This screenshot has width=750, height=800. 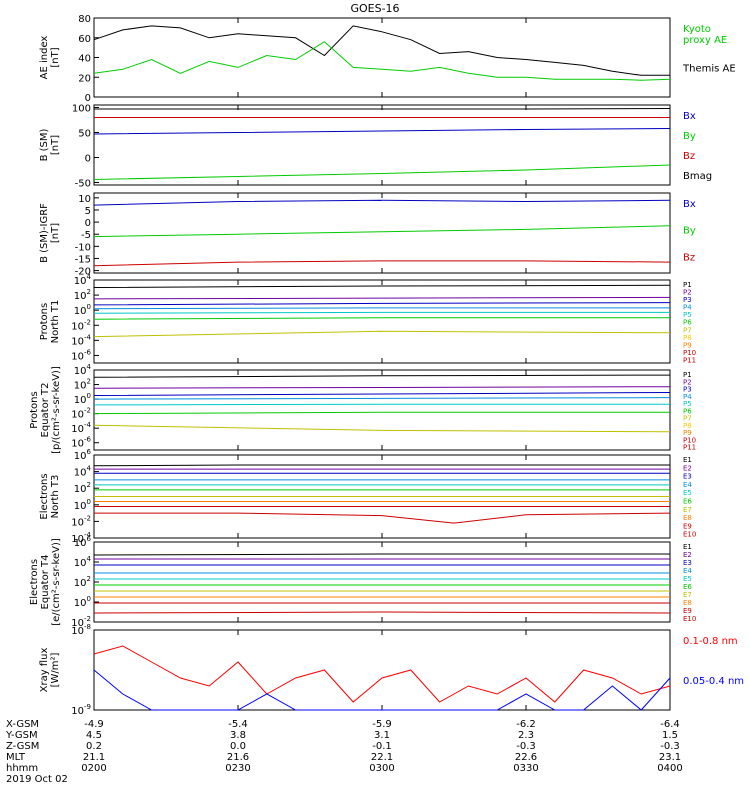 What do you see at coordinates (689, 360) in the screenshot?
I see `legend-entry: P11` at bounding box center [689, 360].